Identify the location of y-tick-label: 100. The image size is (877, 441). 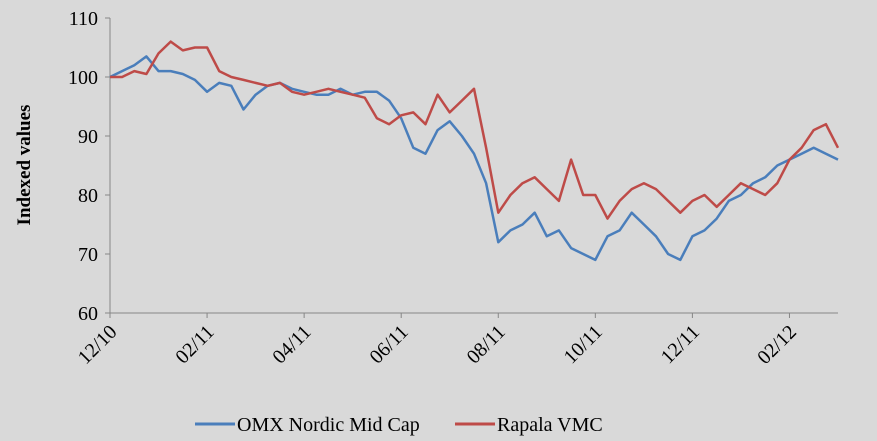
(83, 78).